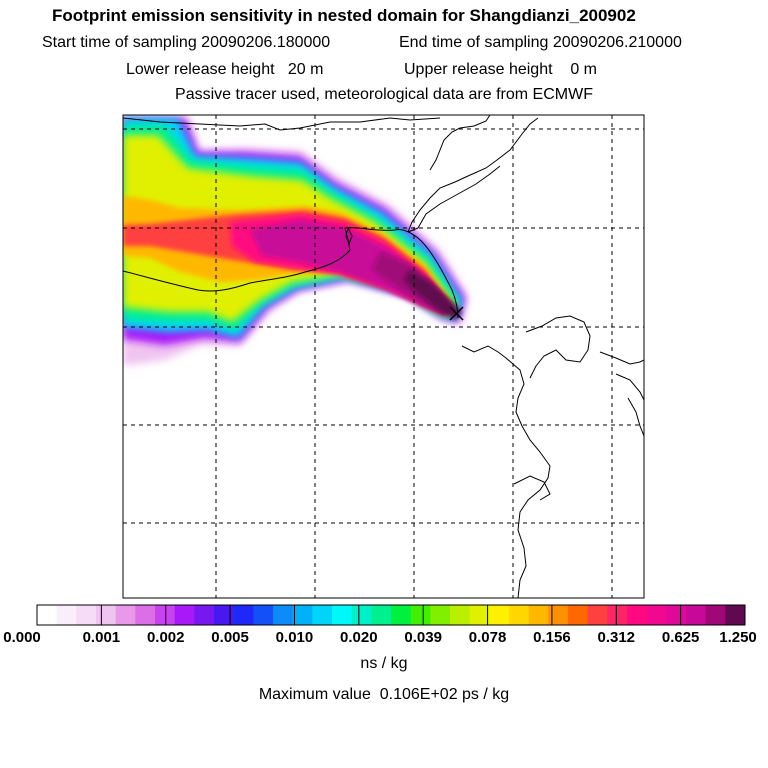 The image size is (768, 768). I want to click on colorbar-frame, so click(391, 615).